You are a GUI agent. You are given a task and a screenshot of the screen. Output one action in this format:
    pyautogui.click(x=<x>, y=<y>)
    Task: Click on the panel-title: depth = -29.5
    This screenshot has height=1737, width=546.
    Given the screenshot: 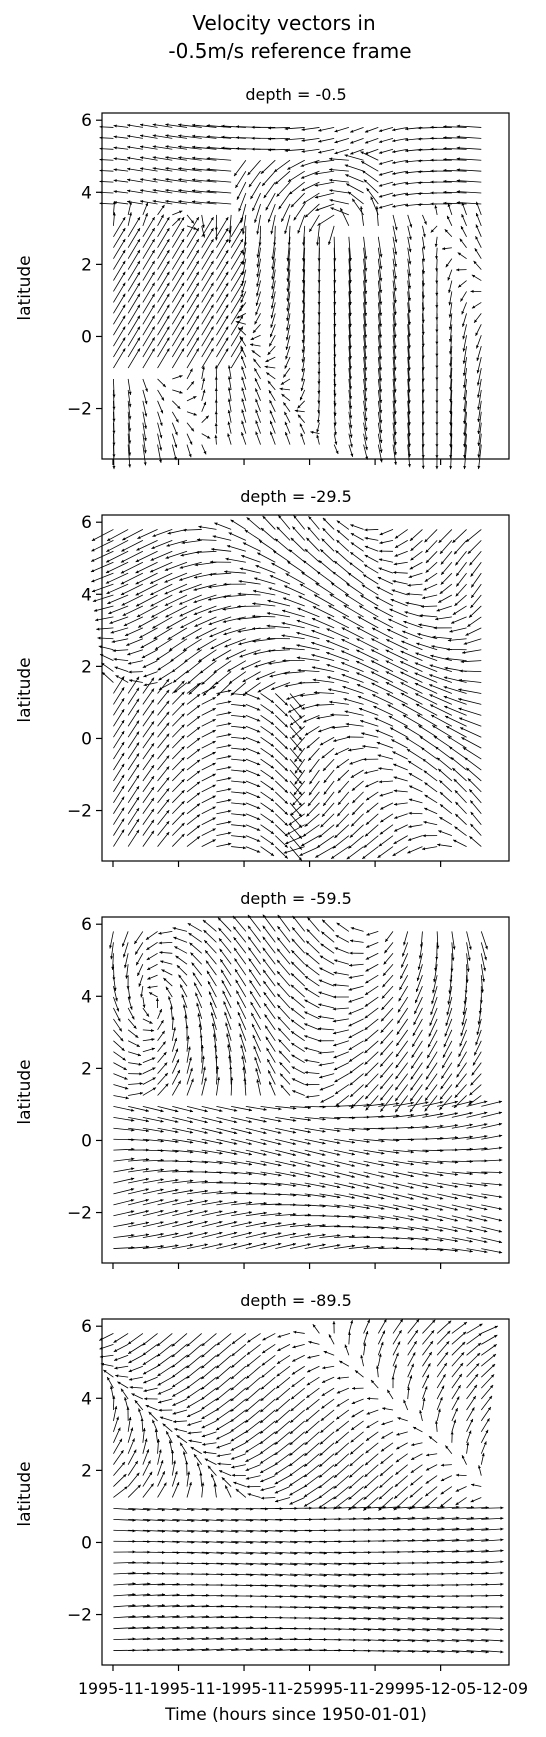 What is the action you would take?
    pyautogui.click(x=296, y=496)
    